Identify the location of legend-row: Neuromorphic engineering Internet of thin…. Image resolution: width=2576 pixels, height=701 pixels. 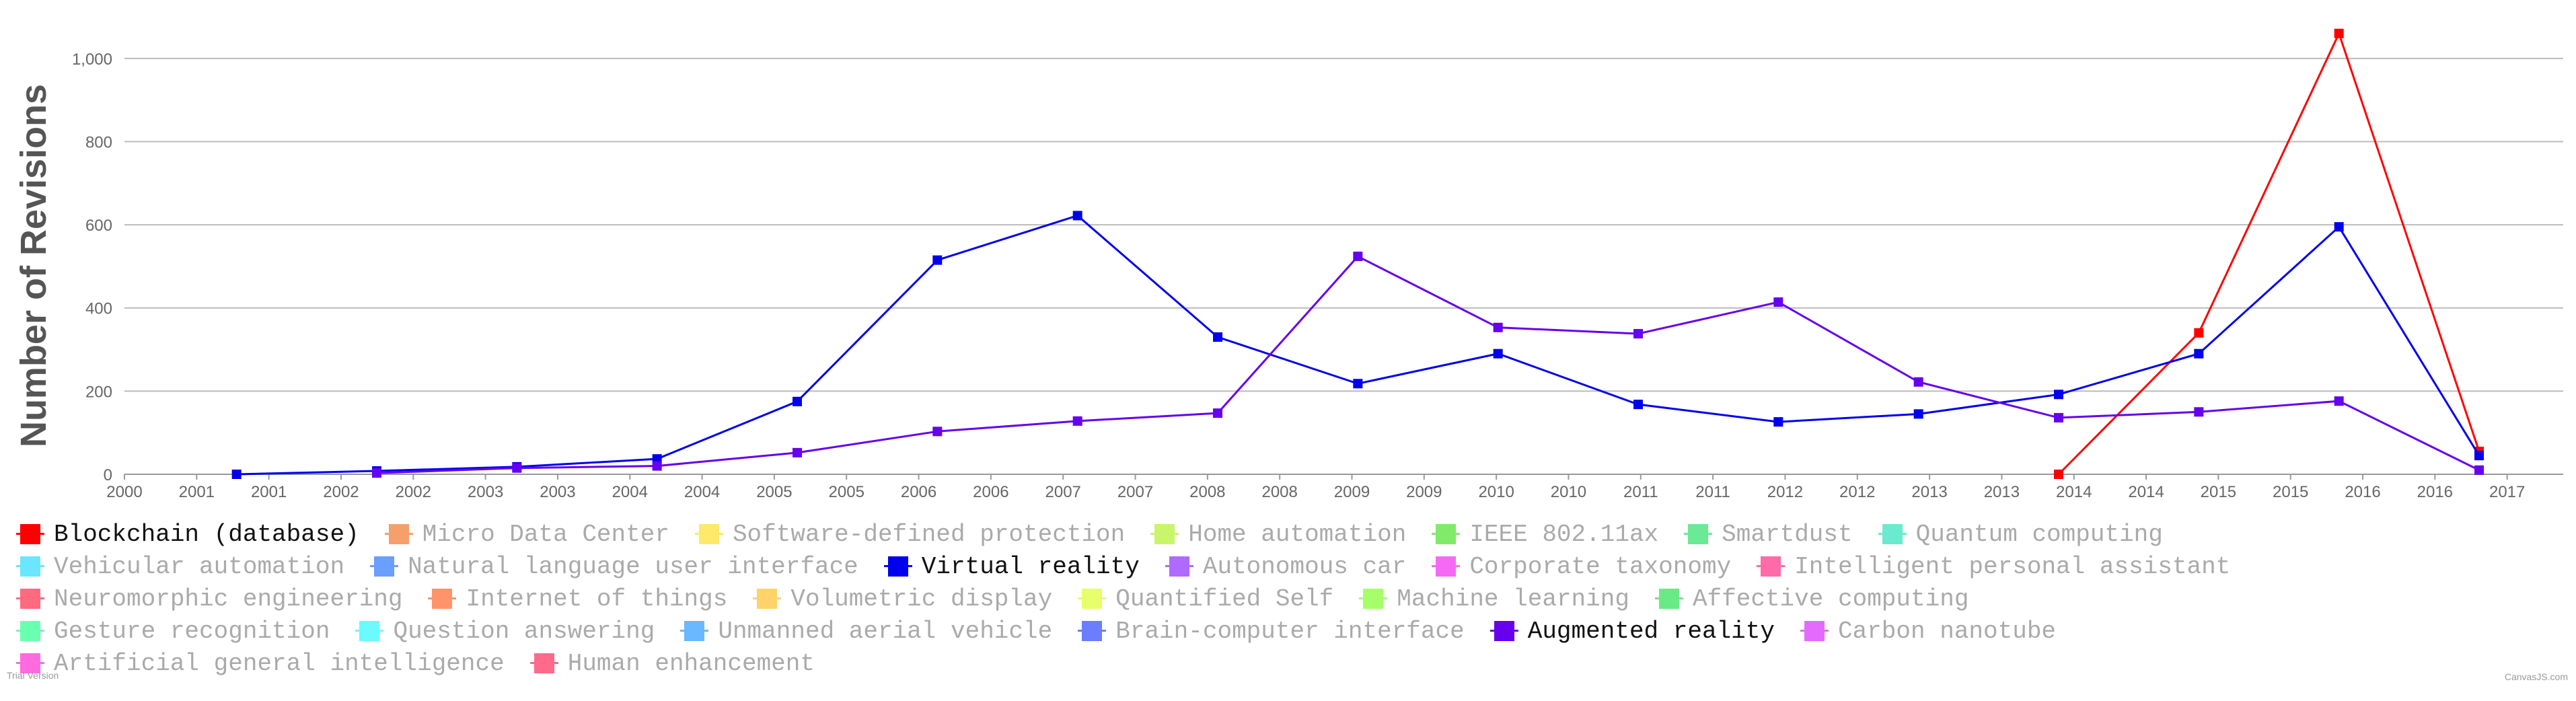
(1294, 599).